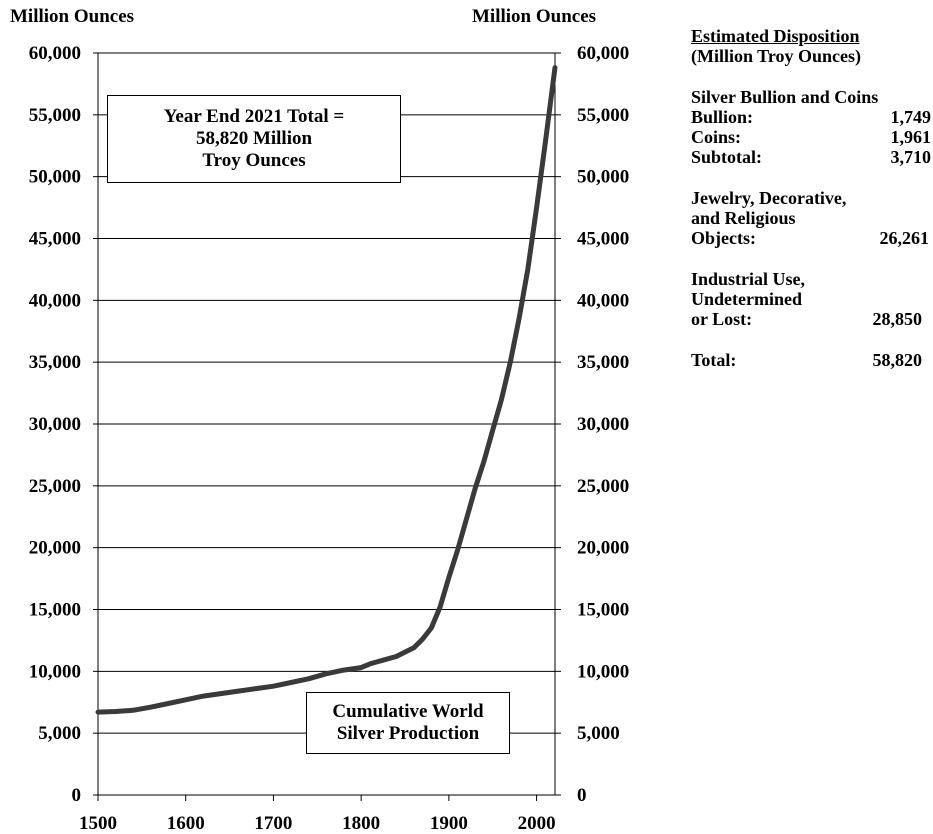  Describe the element at coordinates (59, 733) in the screenshot. I see `left-tick-label: 5,000` at that location.